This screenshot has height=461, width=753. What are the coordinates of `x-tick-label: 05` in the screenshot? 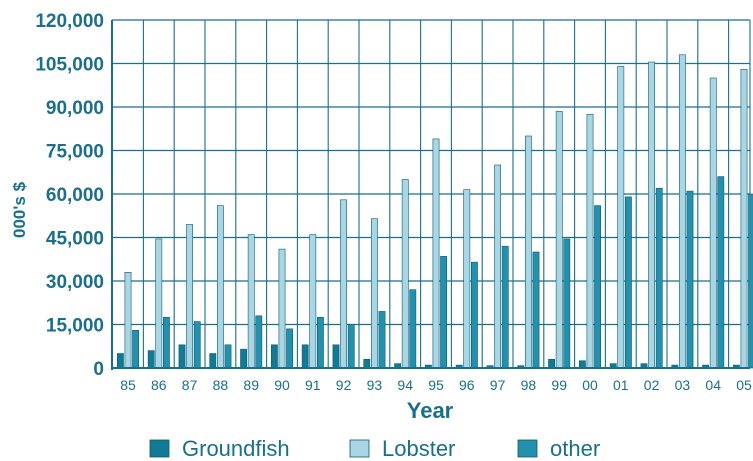 It's located at (744, 385).